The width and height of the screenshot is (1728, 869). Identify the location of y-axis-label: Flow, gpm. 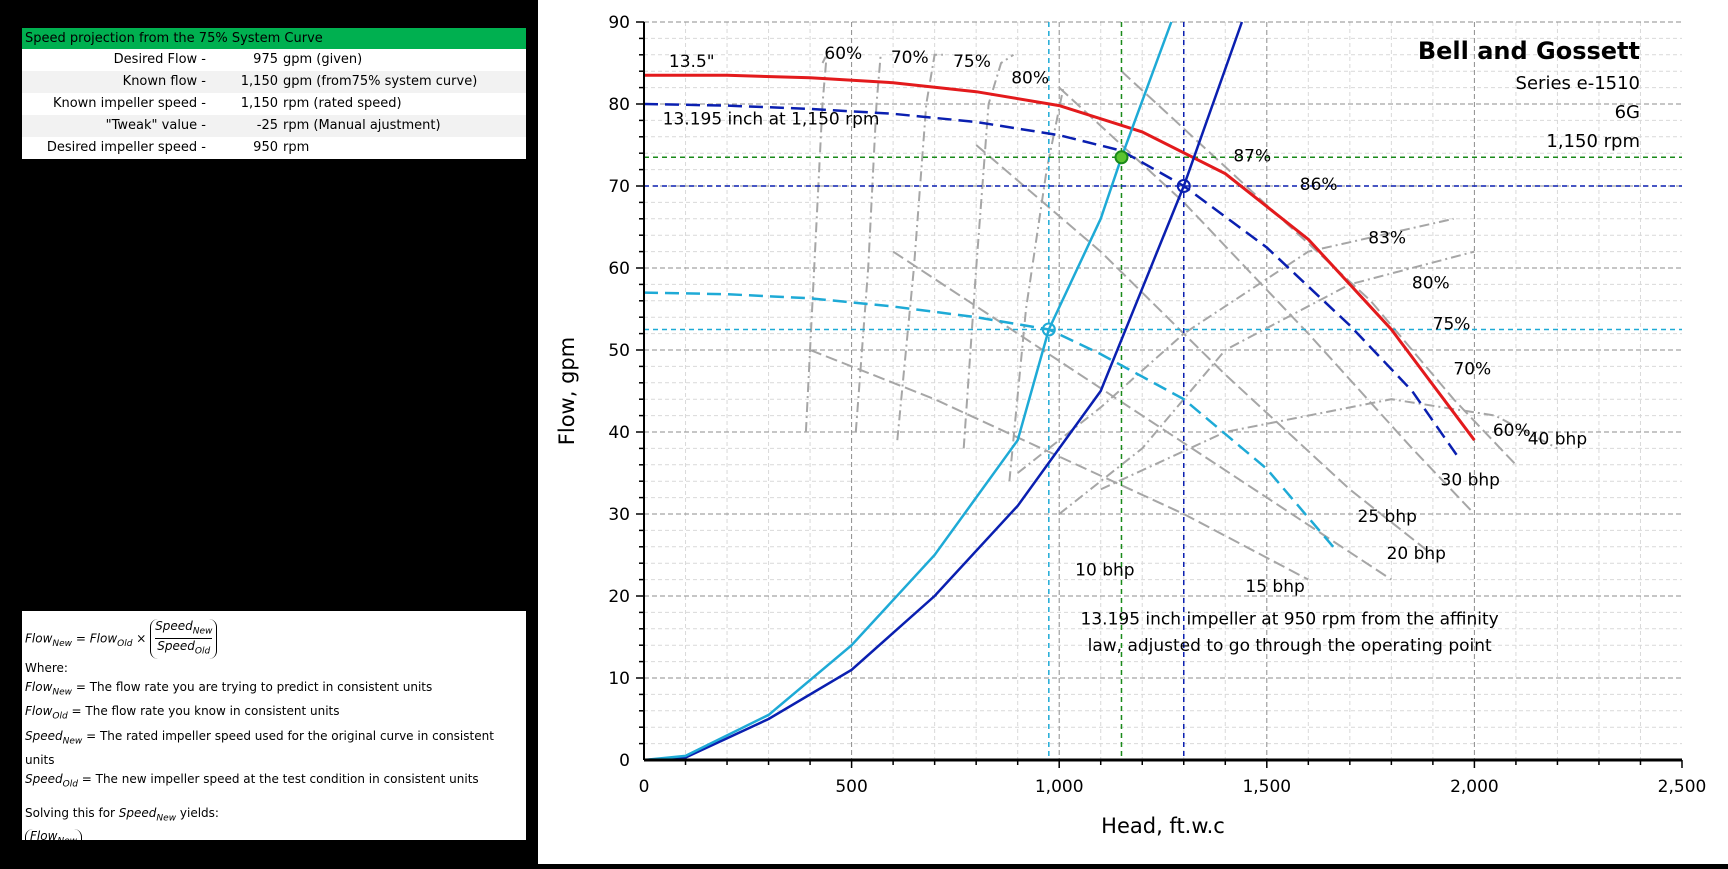
(567, 391).